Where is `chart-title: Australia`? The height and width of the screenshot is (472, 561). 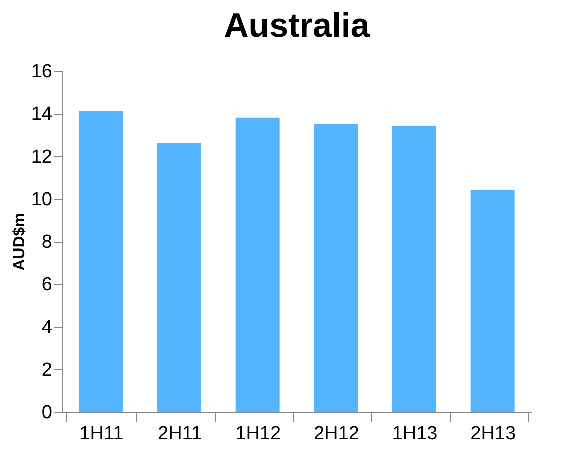 chart-title: Australia is located at coordinates (297, 26).